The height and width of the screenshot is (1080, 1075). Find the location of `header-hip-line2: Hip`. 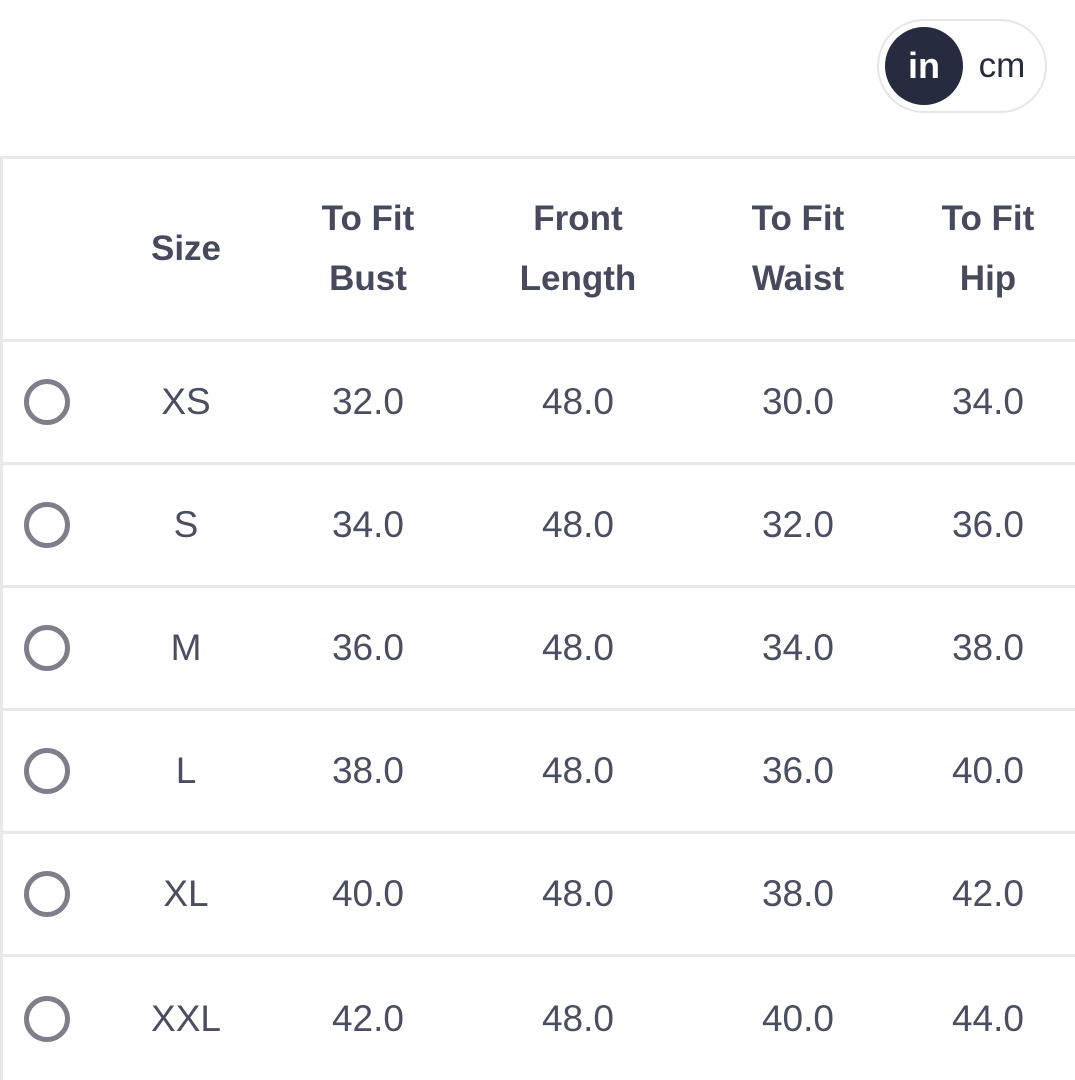

header-hip-line2: Hip is located at coordinates (988, 278).